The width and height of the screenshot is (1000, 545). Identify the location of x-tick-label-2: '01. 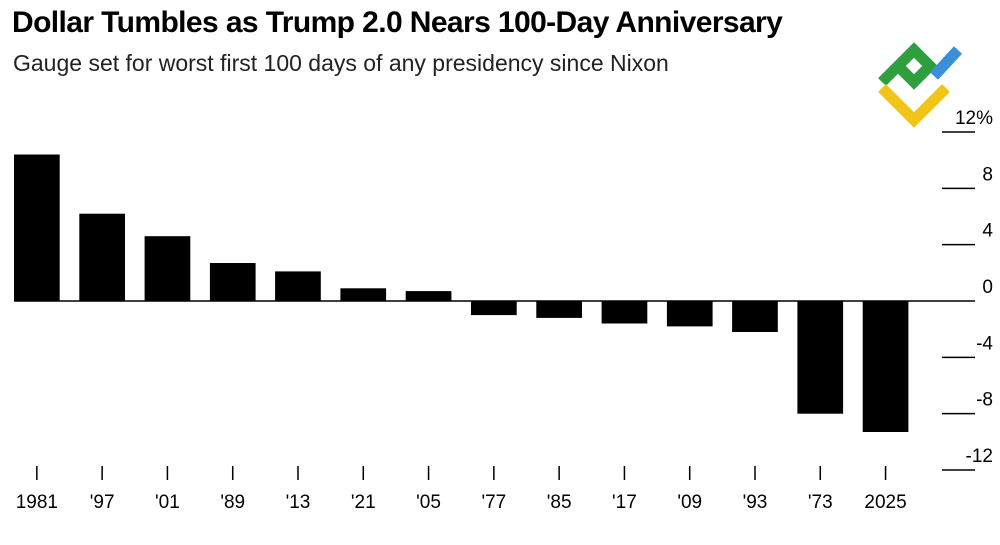
(167, 502).